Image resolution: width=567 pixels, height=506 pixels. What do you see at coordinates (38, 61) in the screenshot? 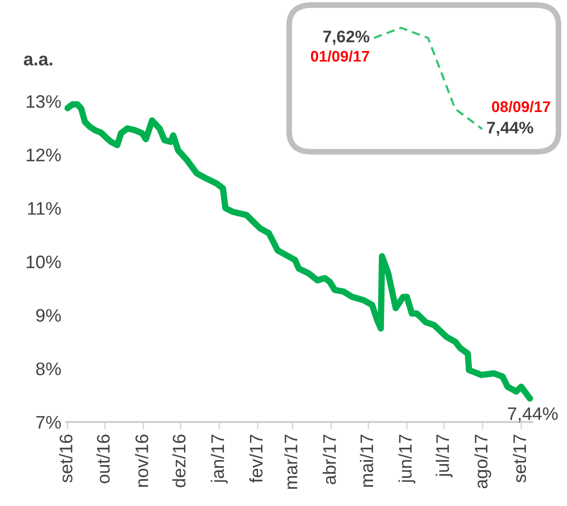
I see `y-axis-title: a.a.` at bounding box center [38, 61].